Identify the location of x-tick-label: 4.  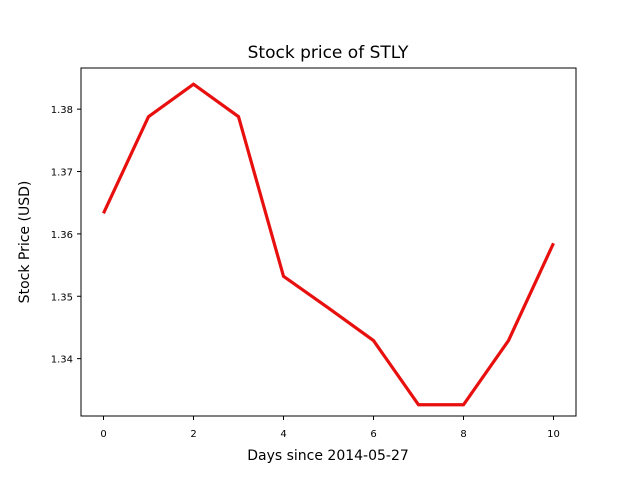
(283, 434).